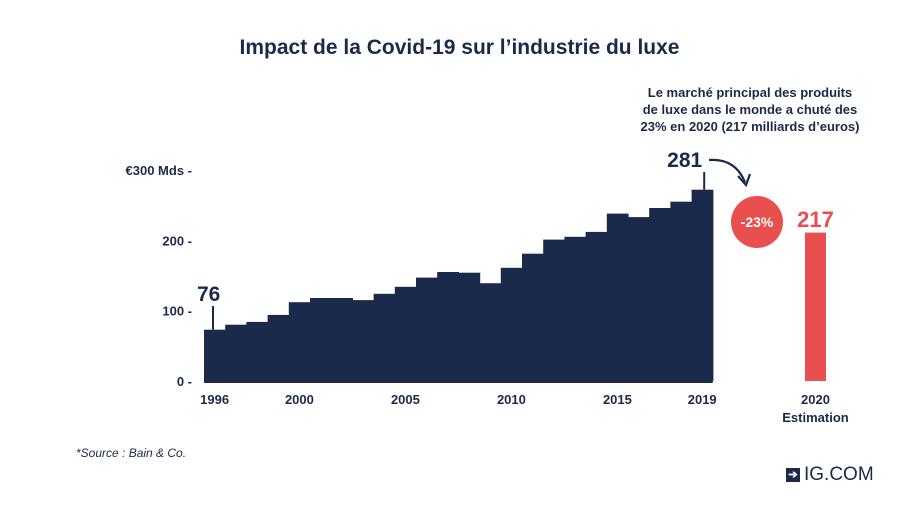  I want to click on bar-2004, so click(384, 337).